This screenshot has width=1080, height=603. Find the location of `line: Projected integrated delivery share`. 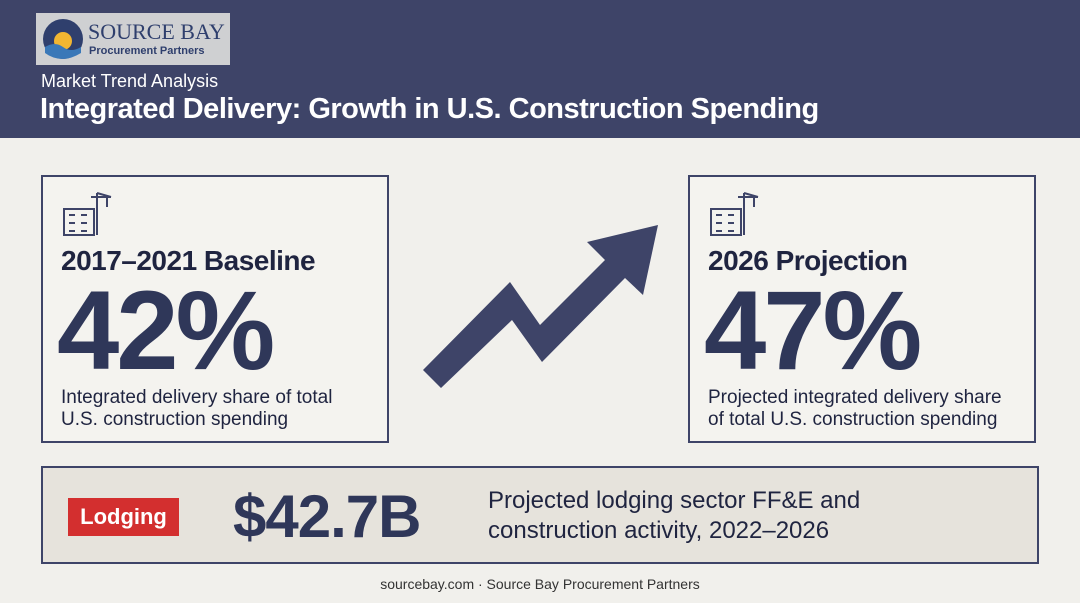

line: Projected integrated delivery share is located at coordinates (855, 397).